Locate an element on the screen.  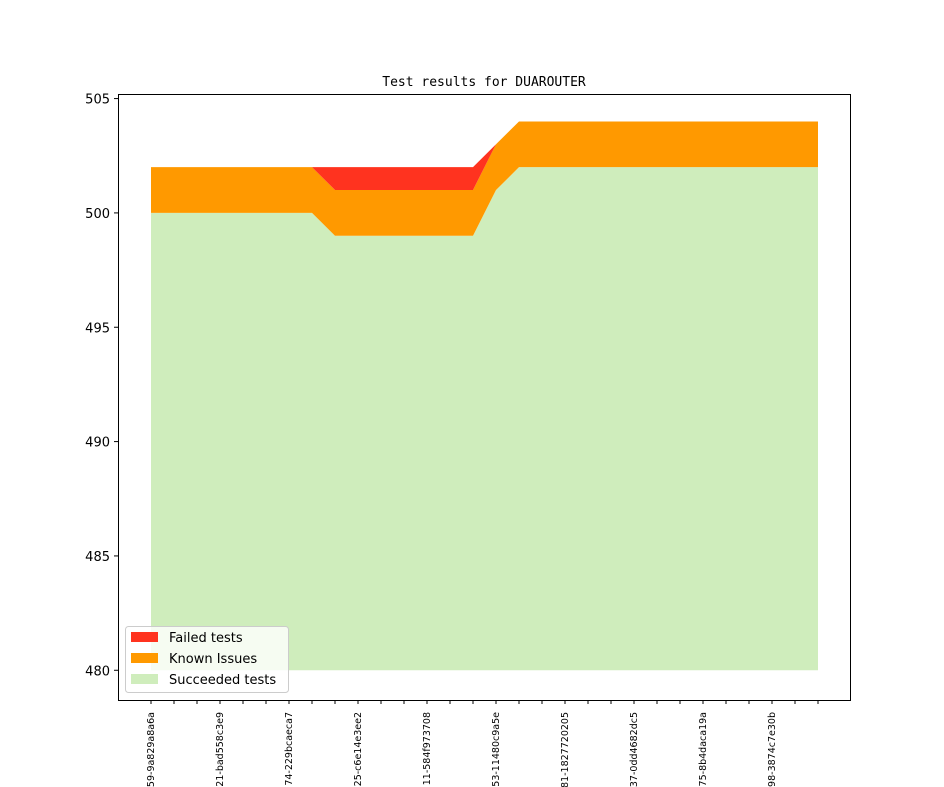
x-tick-label: 21-bad558c3e9 is located at coordinates (220, 749).